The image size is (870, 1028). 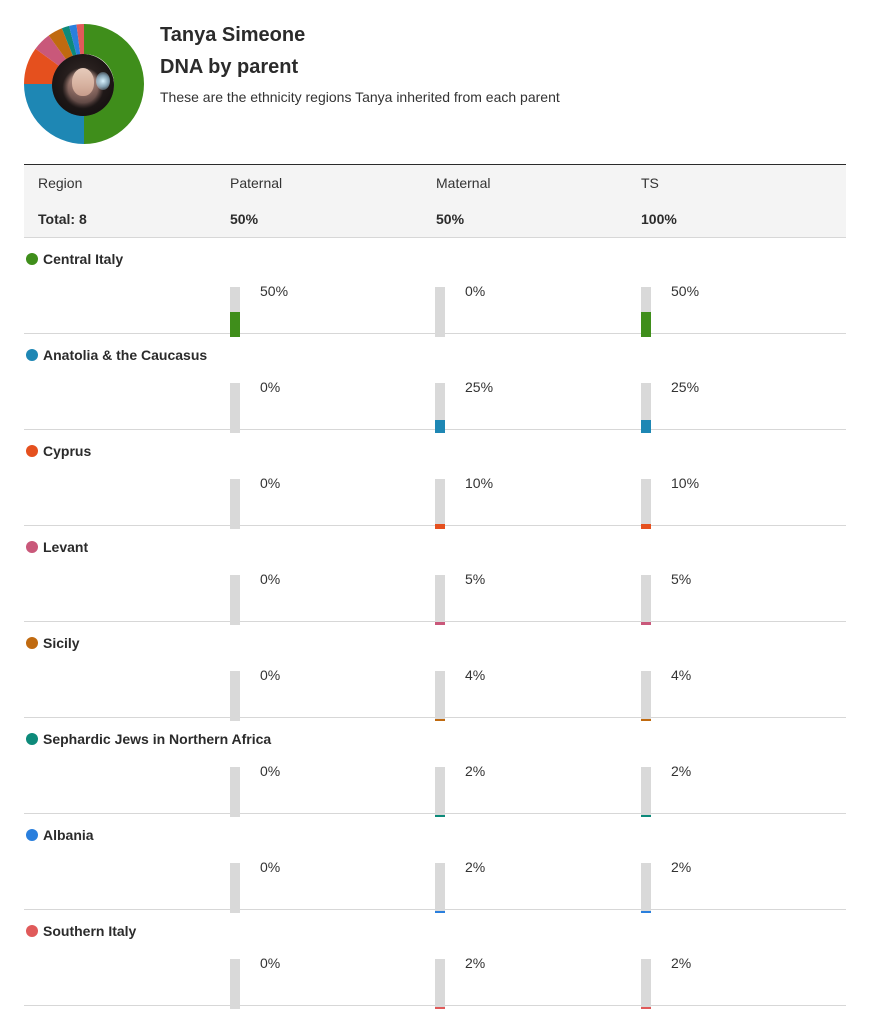 What do you see at coordinates (450, 219) in the screenshot?
I see `total-maternal: 50%` at bounding box center [450, 219].